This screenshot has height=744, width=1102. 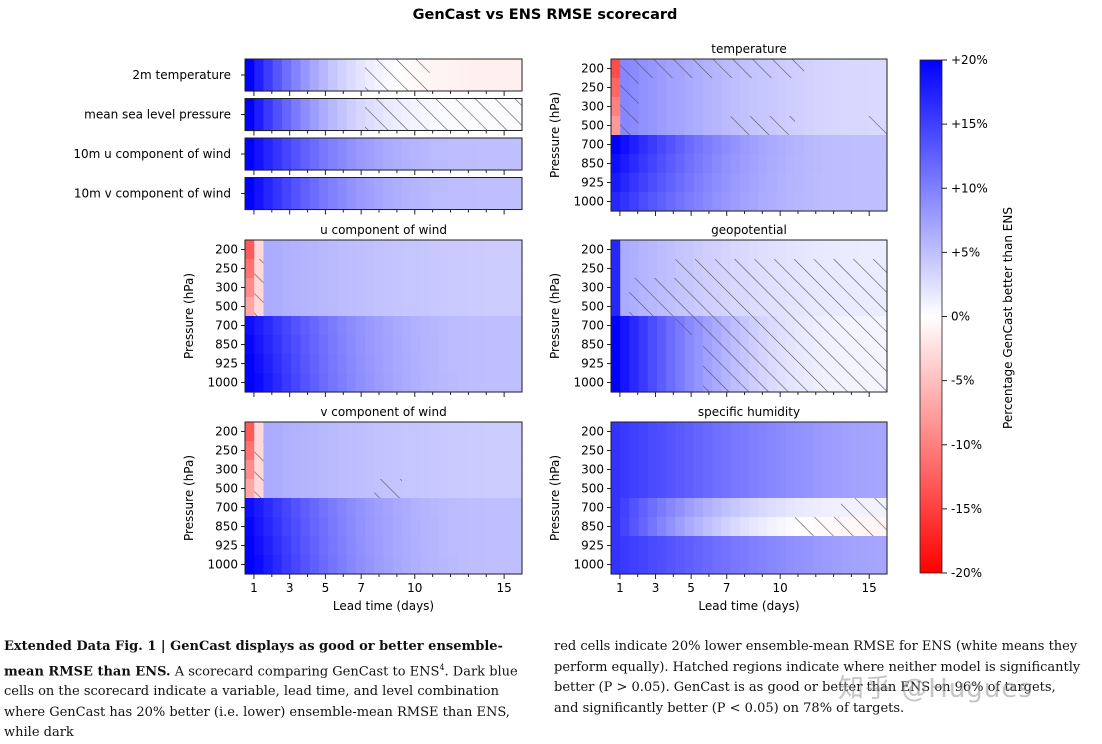 What do you see at coordinates (226, 470) in the screenshot?
I see `y-tick-label: 300` at bounding box center [226, 470].